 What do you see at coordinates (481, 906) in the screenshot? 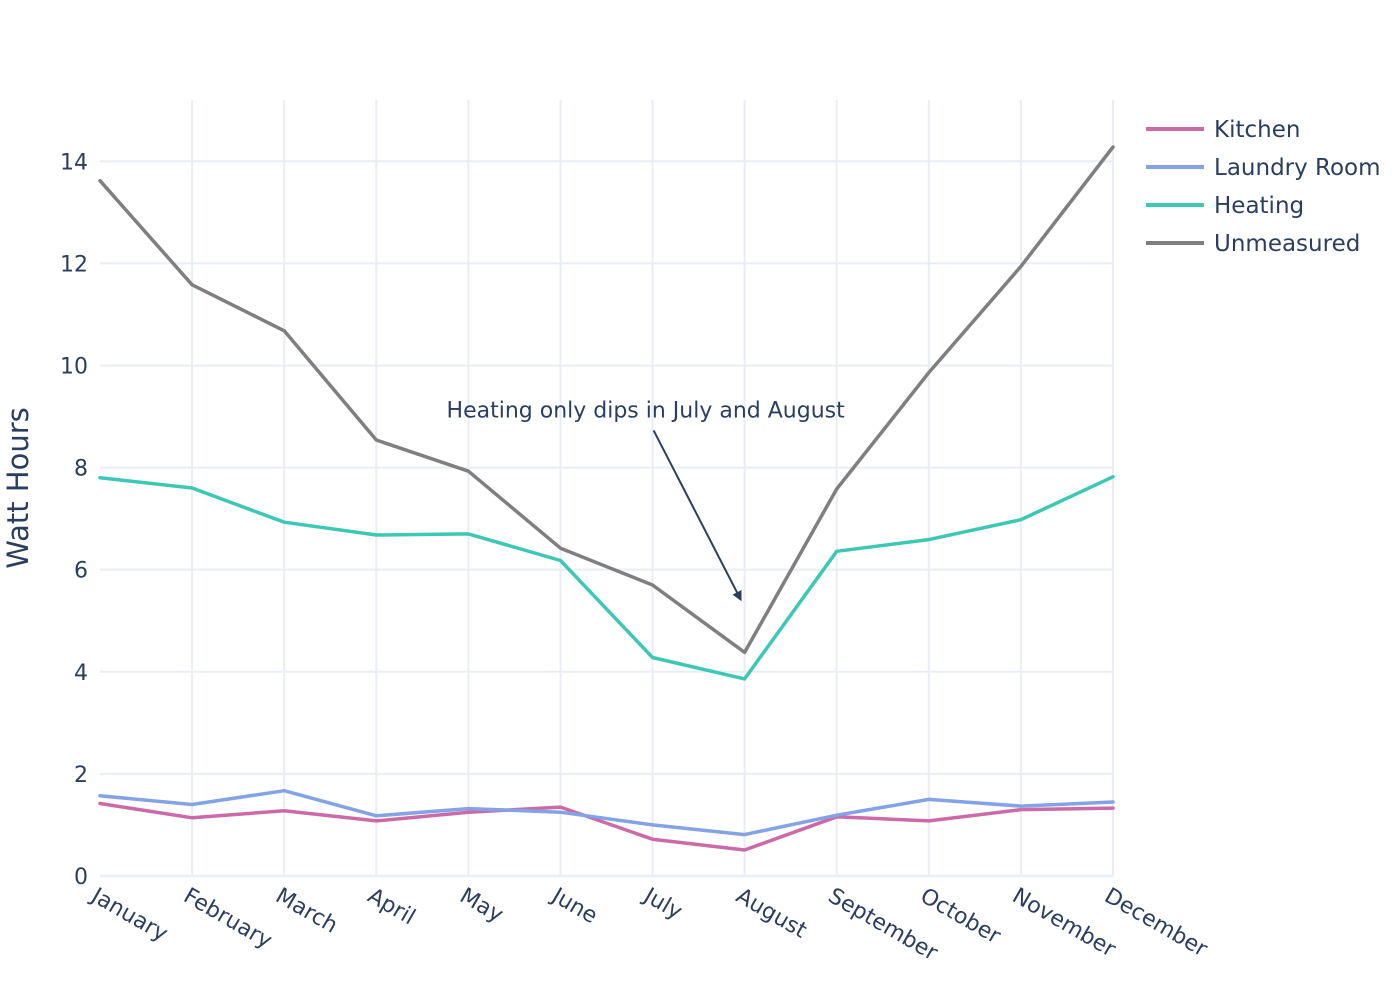
I see `x-tick-label: May` at bounding box center [481, 906].